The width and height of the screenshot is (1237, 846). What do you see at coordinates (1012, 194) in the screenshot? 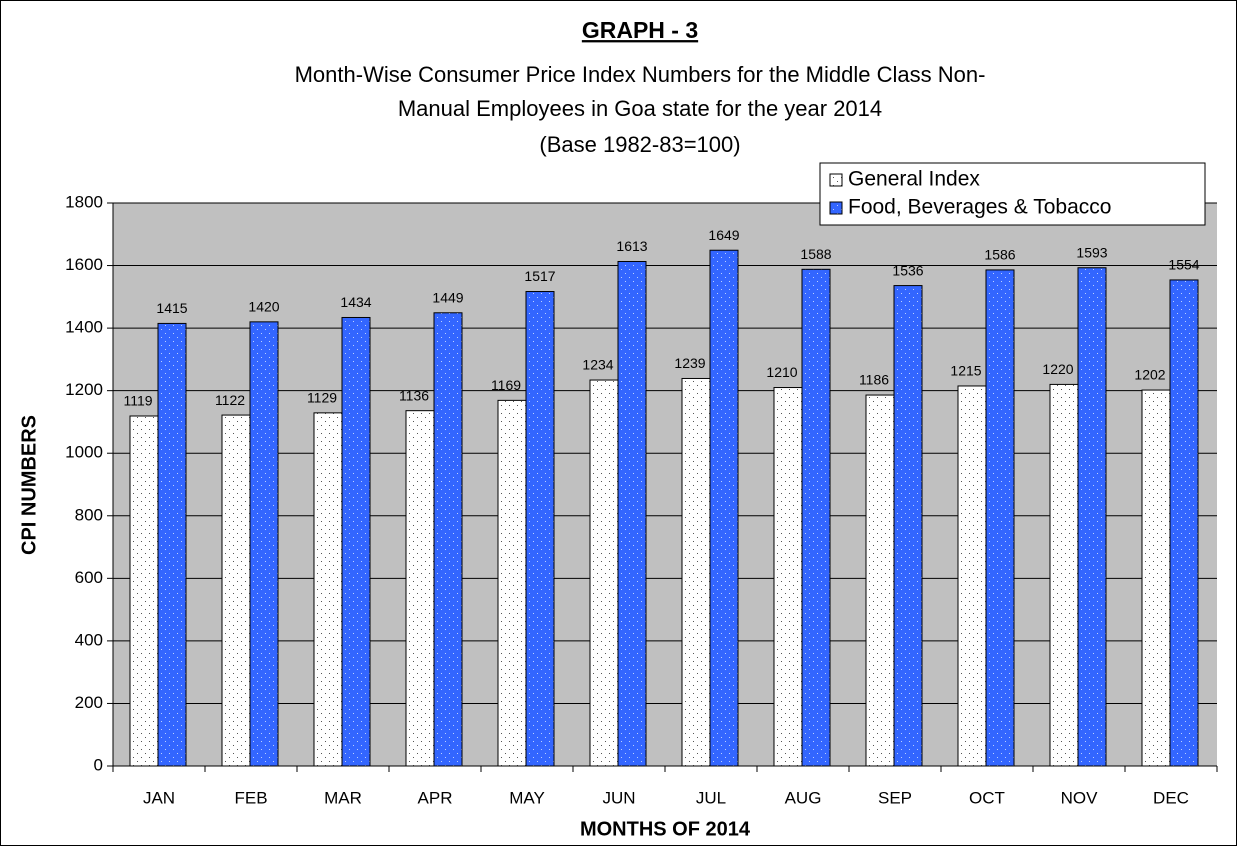
I see `legend-box` at bounding box center [1012, 194].